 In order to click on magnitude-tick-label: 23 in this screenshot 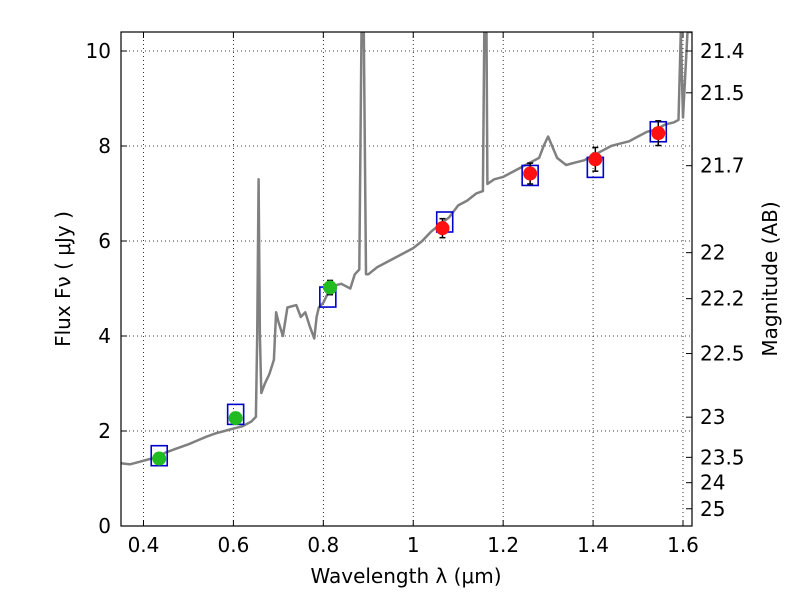, I will do `click(712, 417)`.